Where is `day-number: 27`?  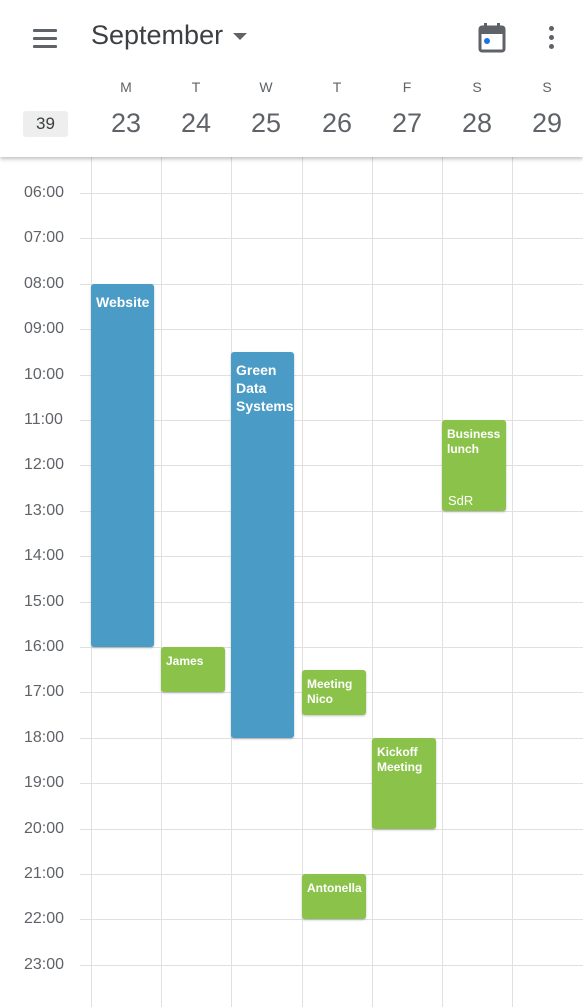 day-number: 27 is located at coordinates (407, 123).